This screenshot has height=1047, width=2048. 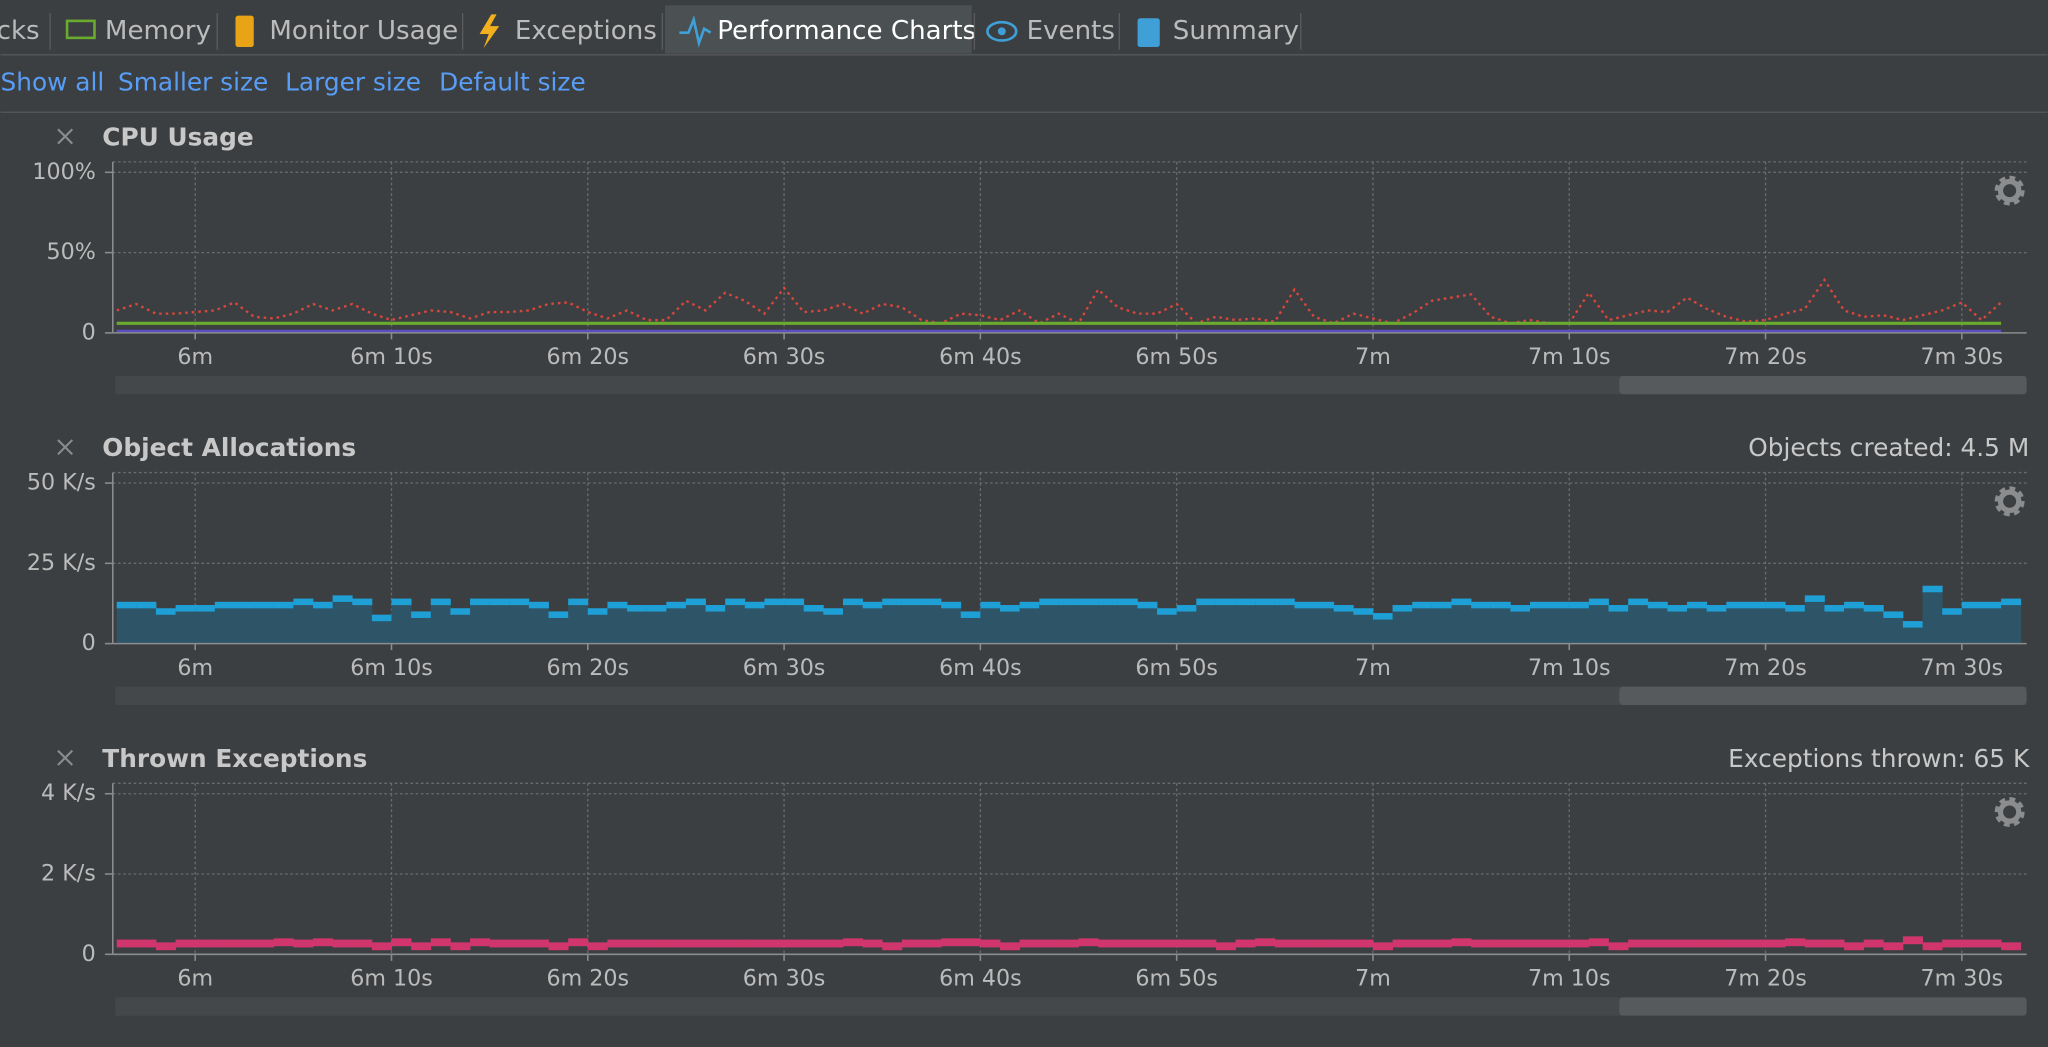 I want to click on toolbar-link: Show all, so click(x=52, y=82).